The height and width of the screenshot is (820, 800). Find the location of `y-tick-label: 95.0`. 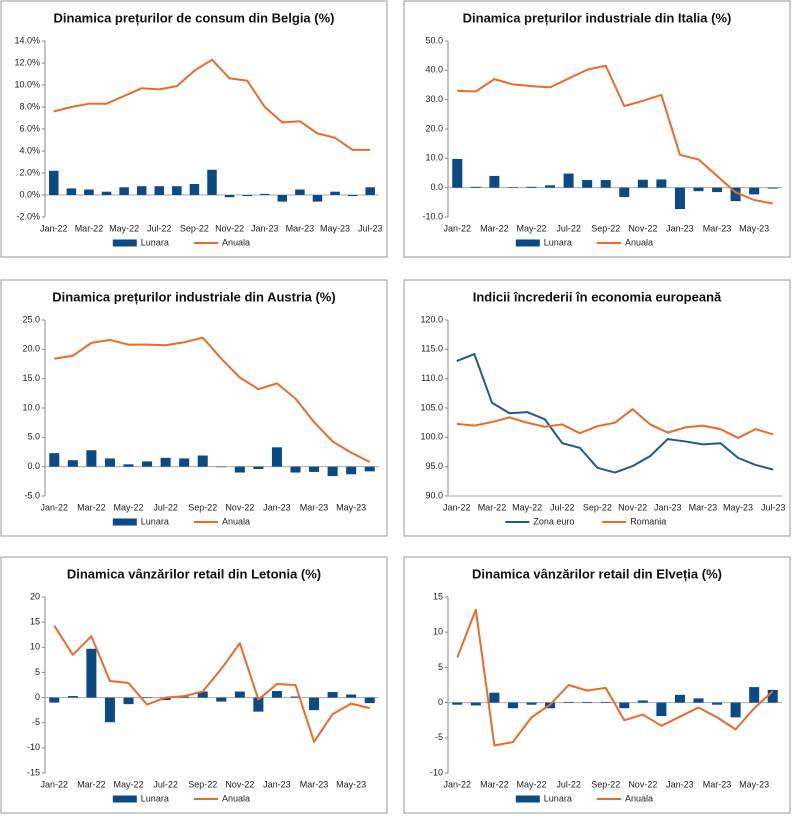

y-tick-label: 95.0 is located at coordinates (434, 466).